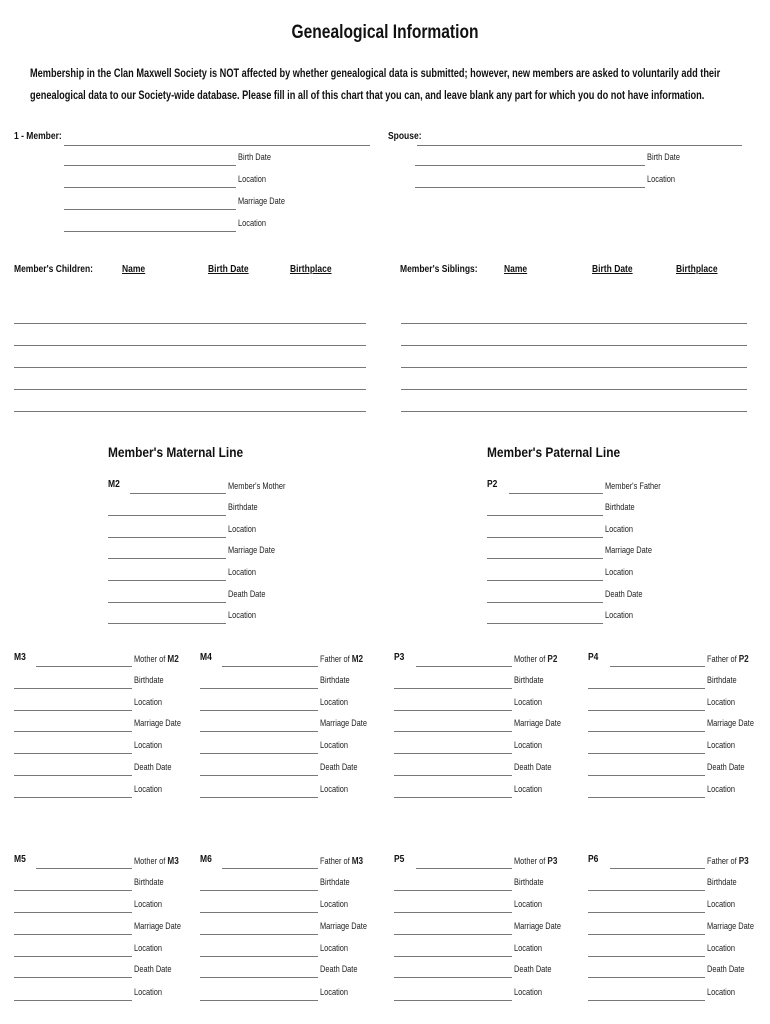  Describe the element at coordinates (405, 136) in the screenshot. I see `spouse-label: Spouse:` at that location.